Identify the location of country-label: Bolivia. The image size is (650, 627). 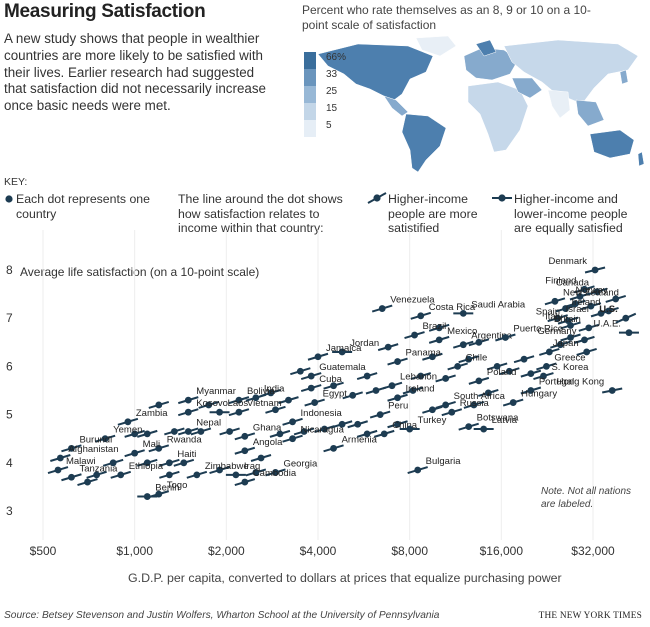
(261, 391).